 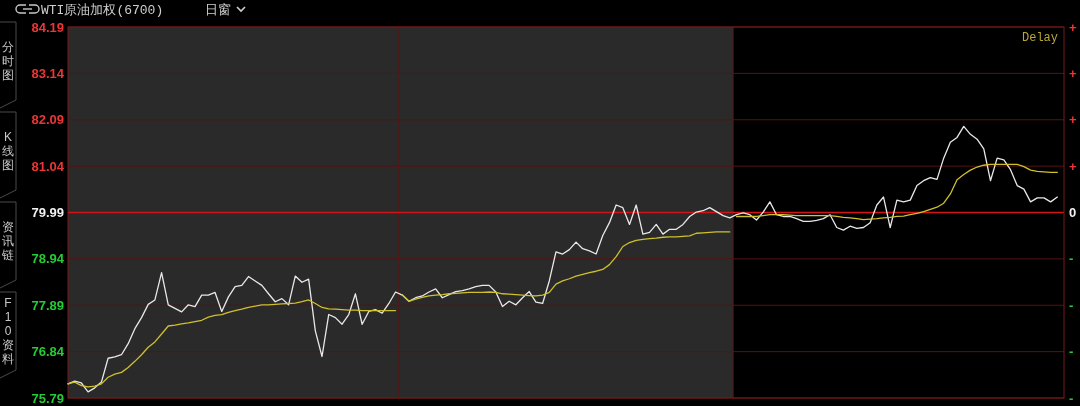 I want to click on annotation: Delay, so click(x=1039, y=38).